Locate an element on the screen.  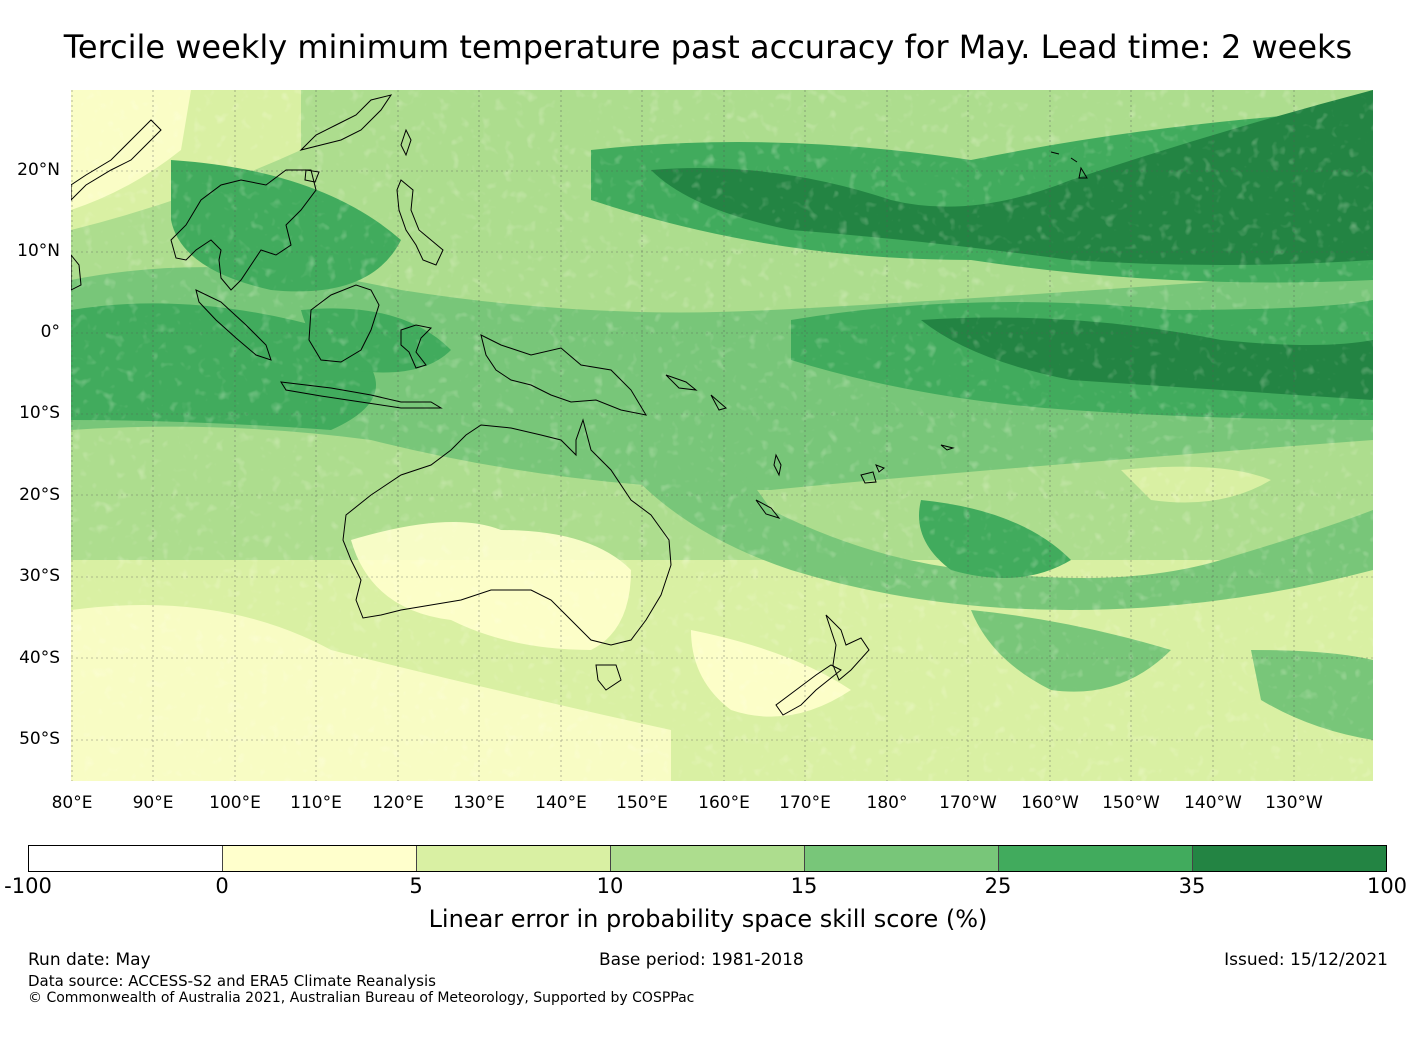
lon-label-140e: 140°E is located at coordinates (561, 803).